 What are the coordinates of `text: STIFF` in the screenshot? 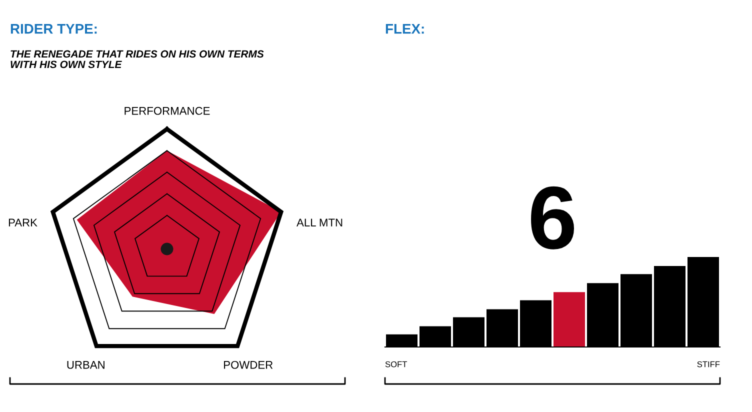 It's located at (708, 364).